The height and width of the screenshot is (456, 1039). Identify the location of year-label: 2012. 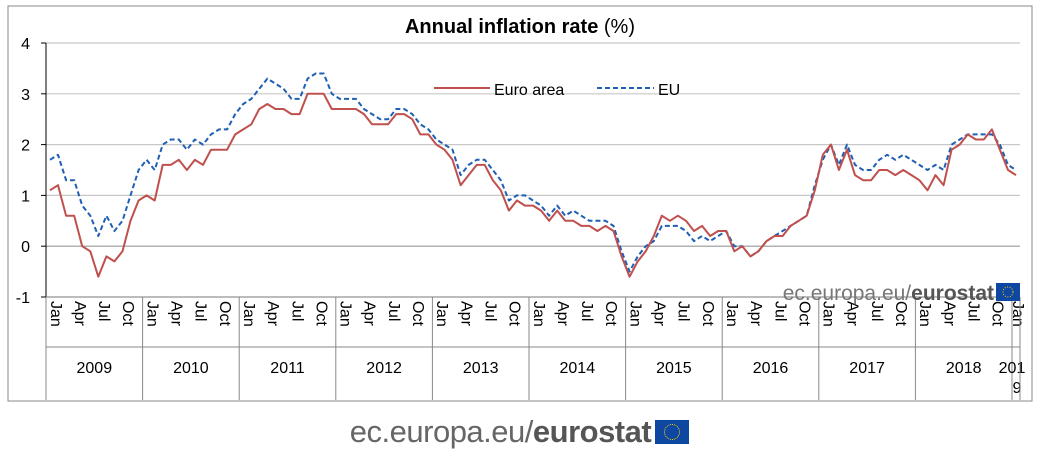
(384, 368).